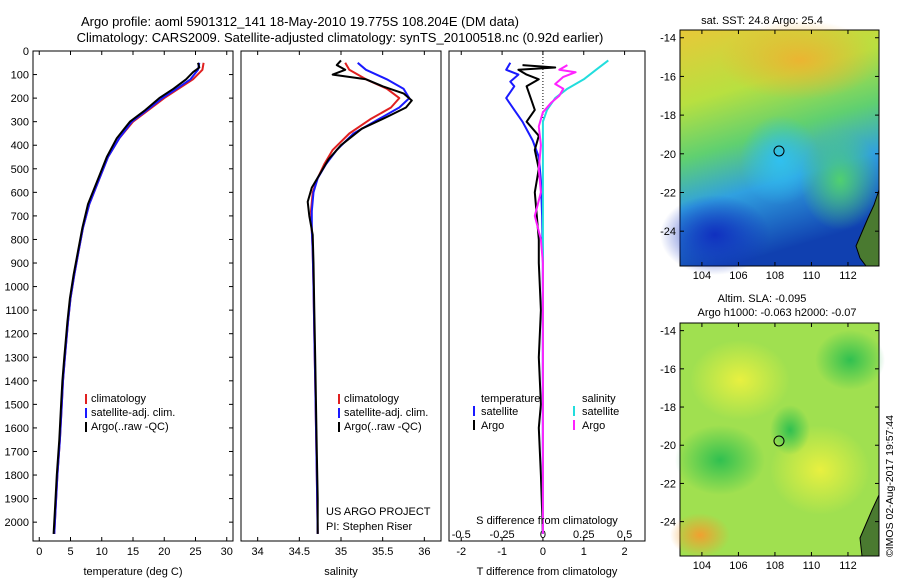 The image size is (900, 580). I want to click on y-tick-label: 900, so click(20, 264).